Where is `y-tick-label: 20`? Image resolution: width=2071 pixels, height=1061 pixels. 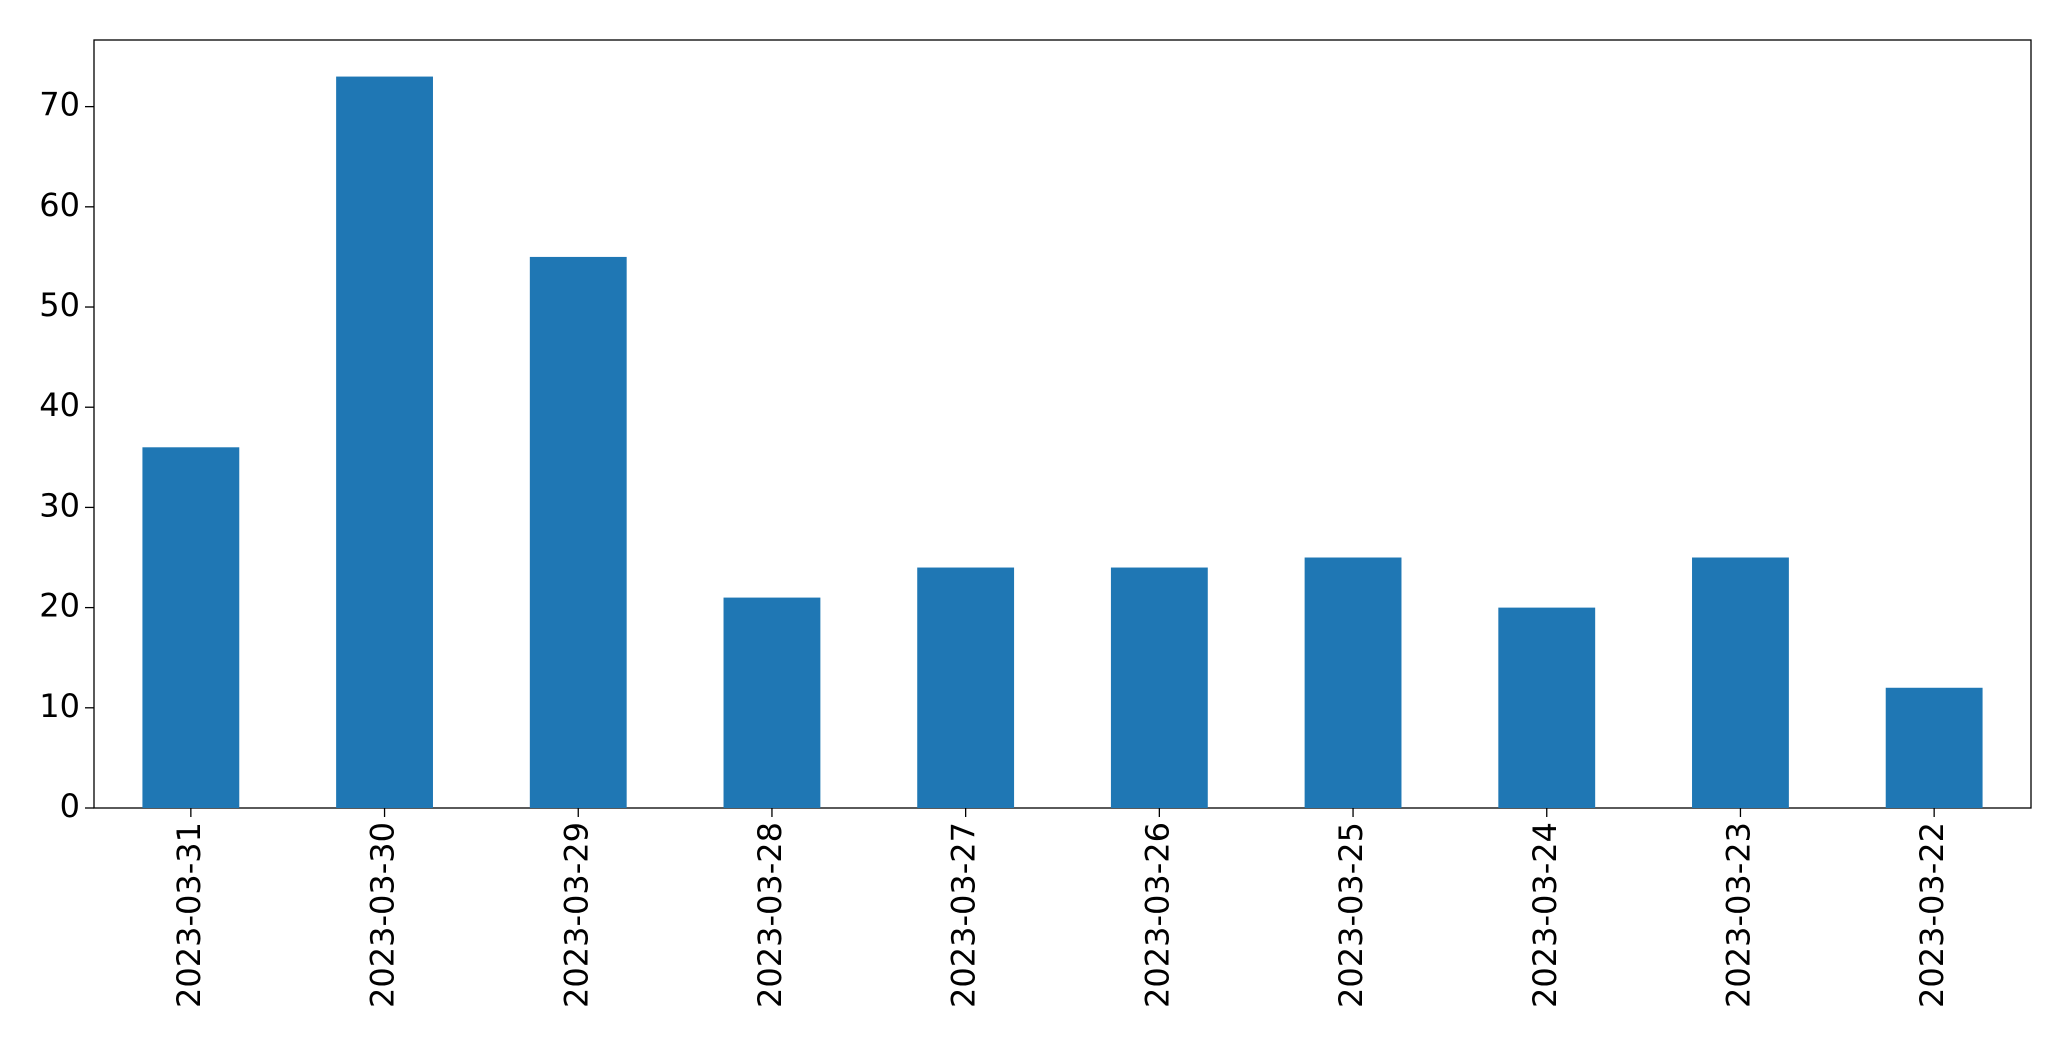
y-tick-label: 20 is located at coordinates (59, 606).